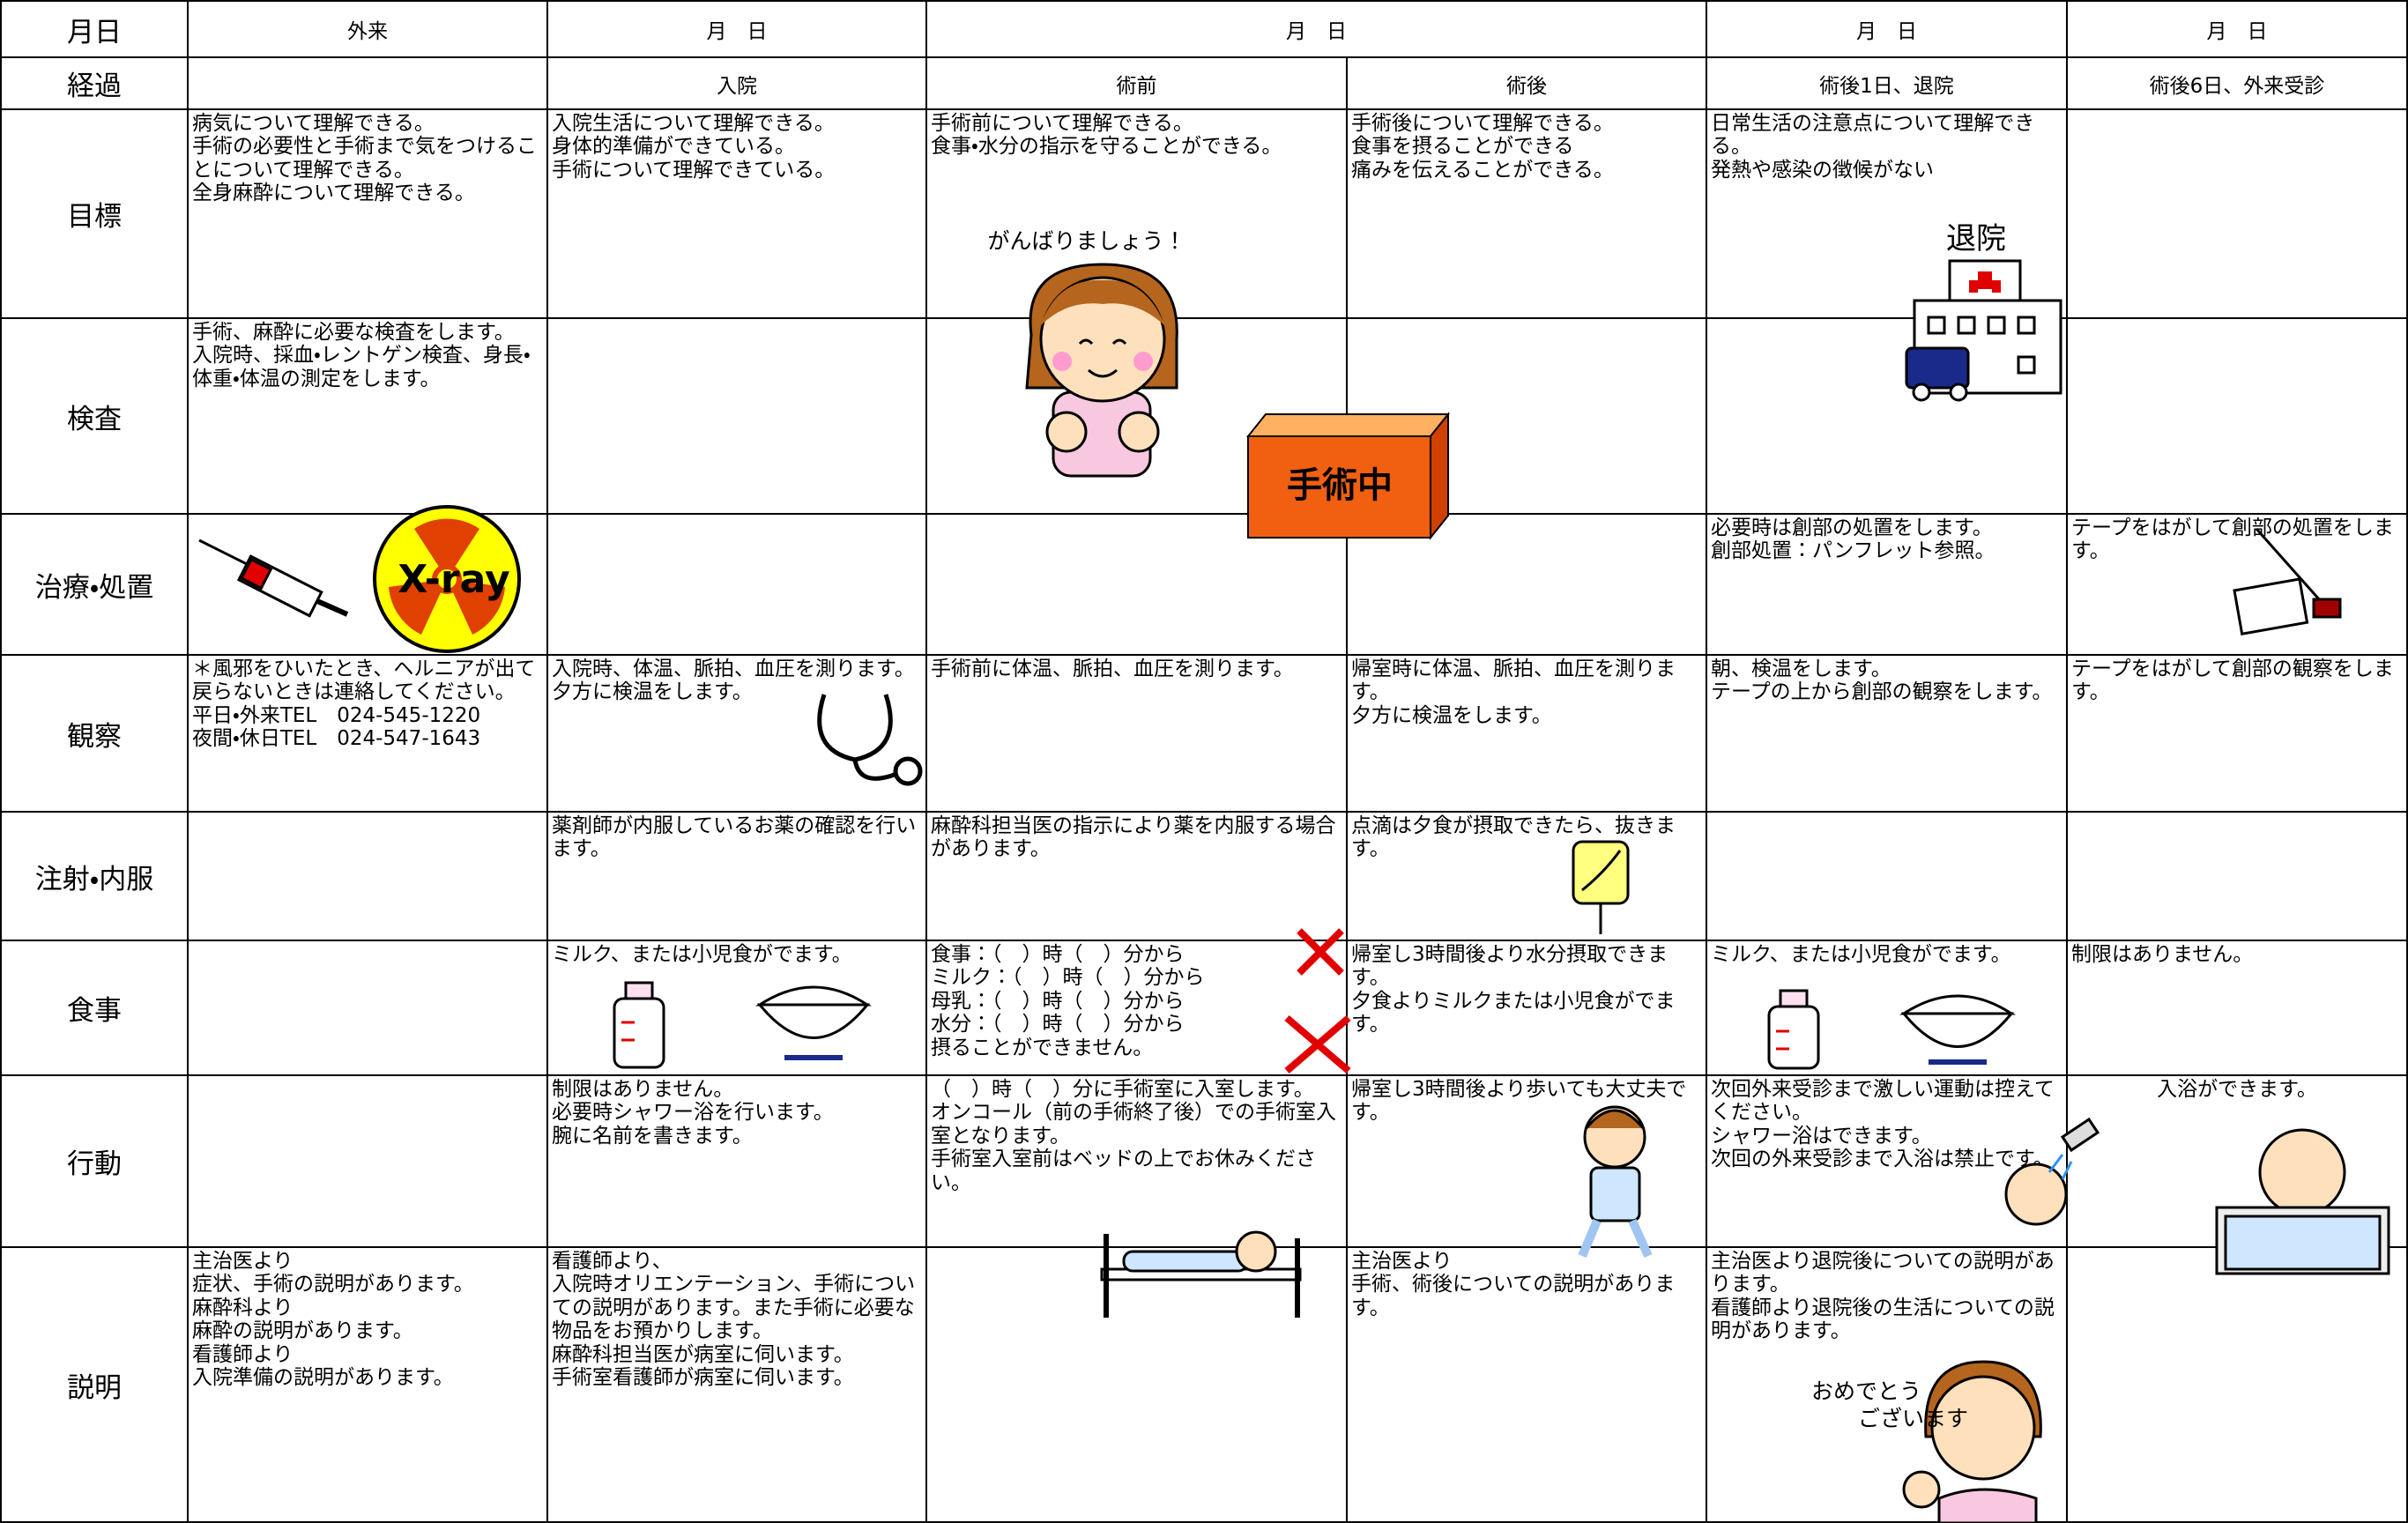 Image resolution: width=2408 pixels, height=1523 pixels. I want to click on row-label: 観察, so click(94, 734).